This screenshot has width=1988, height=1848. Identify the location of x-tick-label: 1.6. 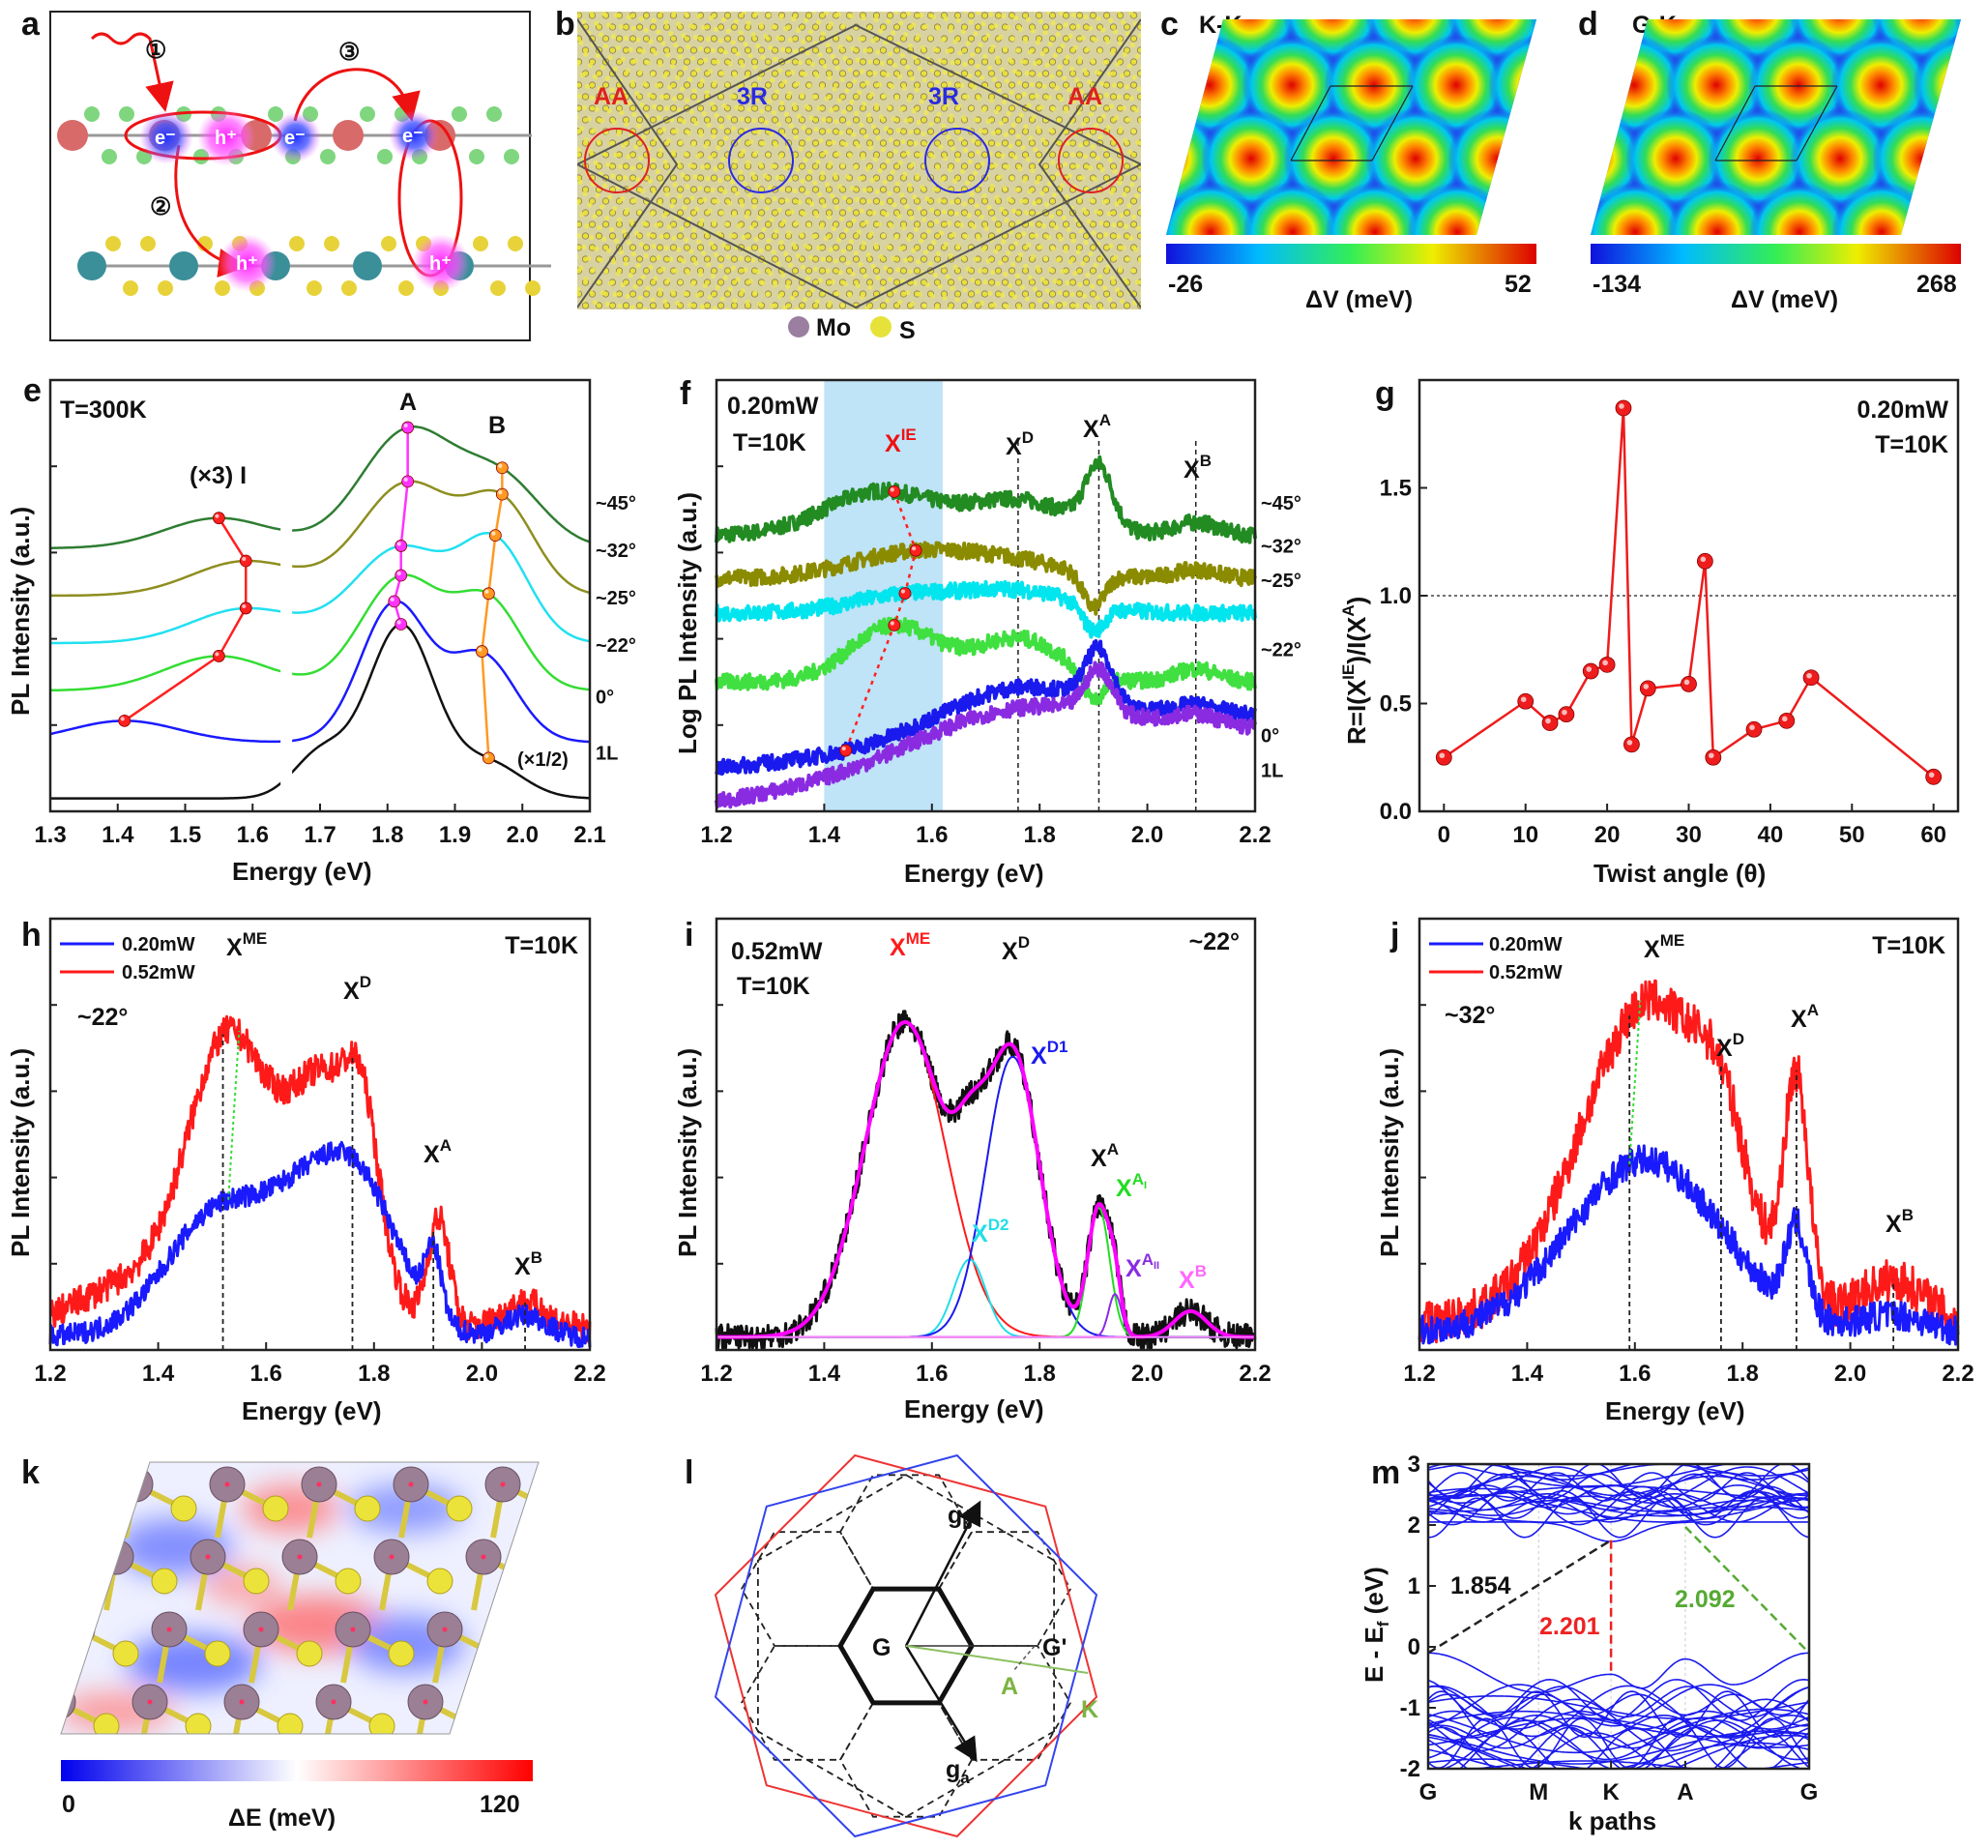
(253, 835).